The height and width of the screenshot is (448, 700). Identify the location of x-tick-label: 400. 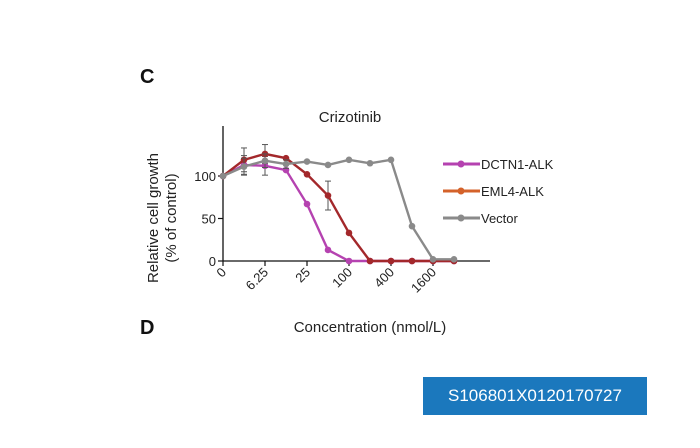
(384, 278).